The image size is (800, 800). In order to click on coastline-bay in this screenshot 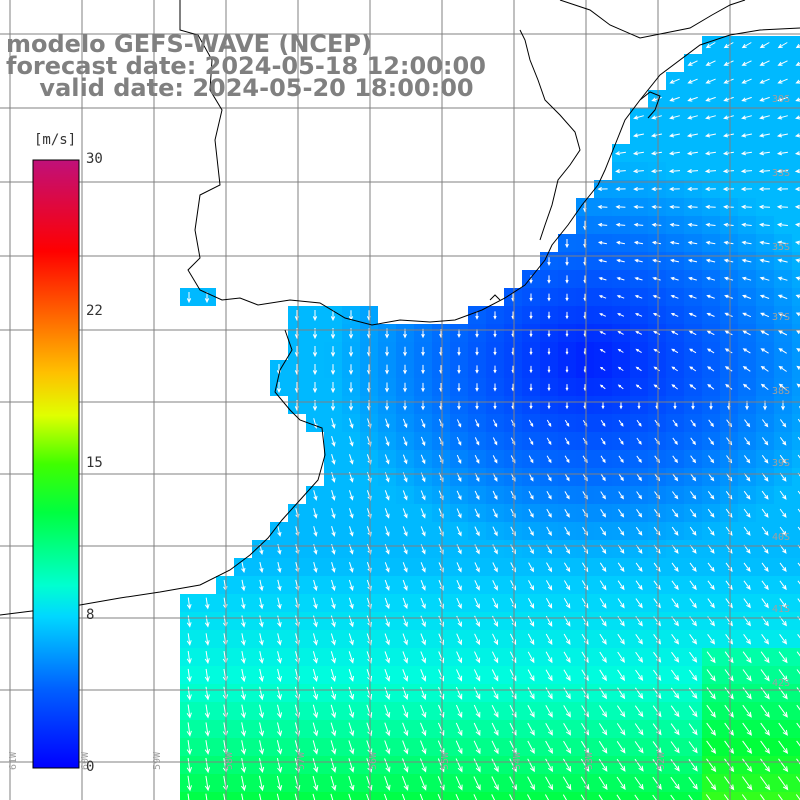, I will do `click(575, 196)`.